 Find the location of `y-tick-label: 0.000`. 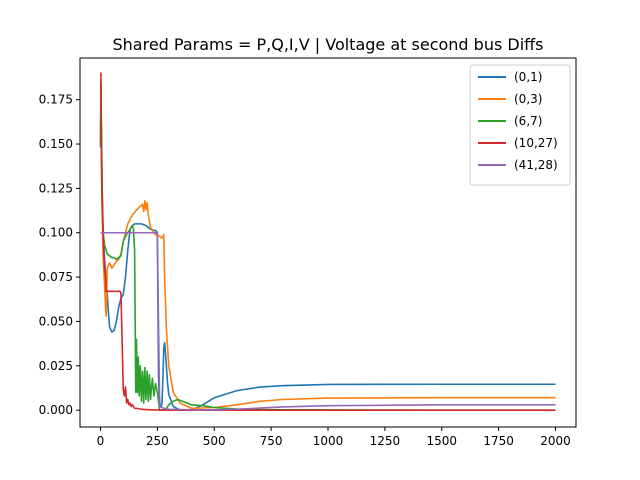

y-tick-label: 0.000 is located at coordinates (56, 410).